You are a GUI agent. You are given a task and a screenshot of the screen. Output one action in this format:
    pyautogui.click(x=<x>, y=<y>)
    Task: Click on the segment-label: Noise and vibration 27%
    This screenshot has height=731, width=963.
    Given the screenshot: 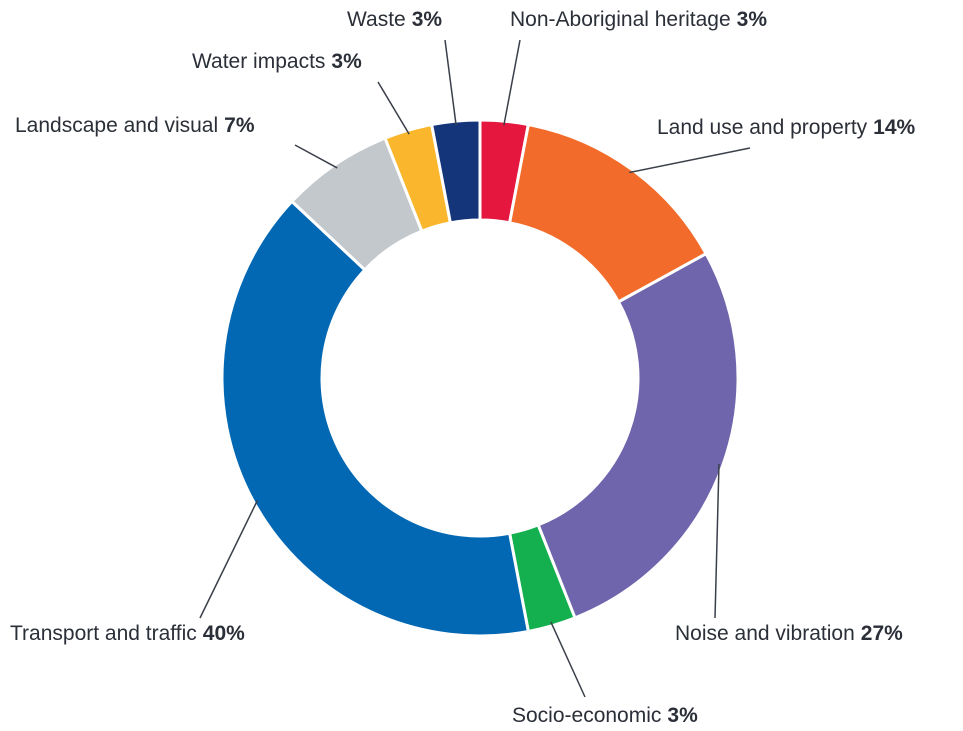 What is the action you would take?
    pyautogui.click(x=789, y=633)
    